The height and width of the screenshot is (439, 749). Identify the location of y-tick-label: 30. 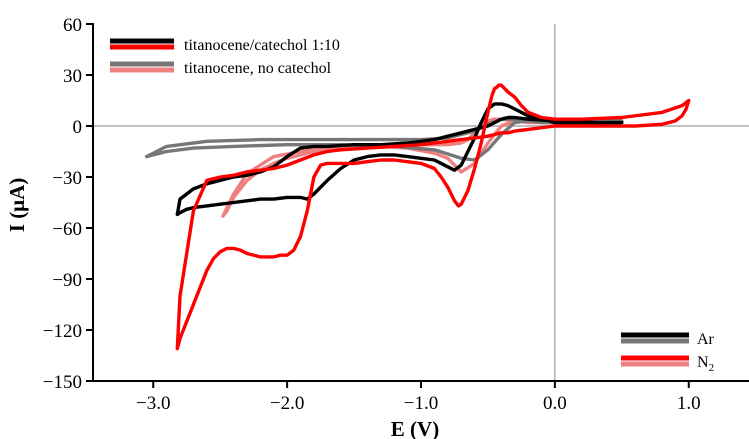
(72, 76).